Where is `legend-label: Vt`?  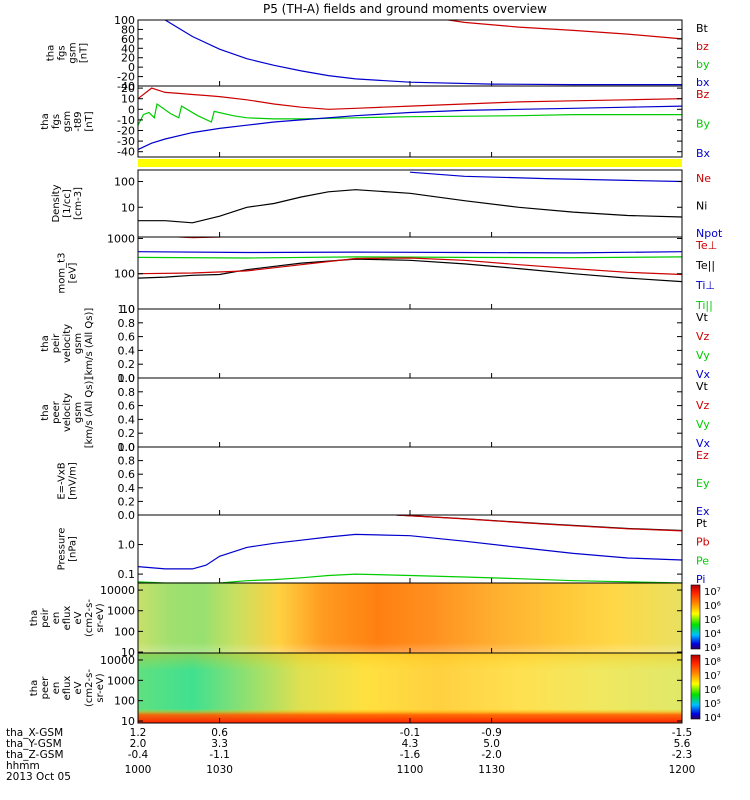
legend-label: Vt is located at coordinates (702, 317).